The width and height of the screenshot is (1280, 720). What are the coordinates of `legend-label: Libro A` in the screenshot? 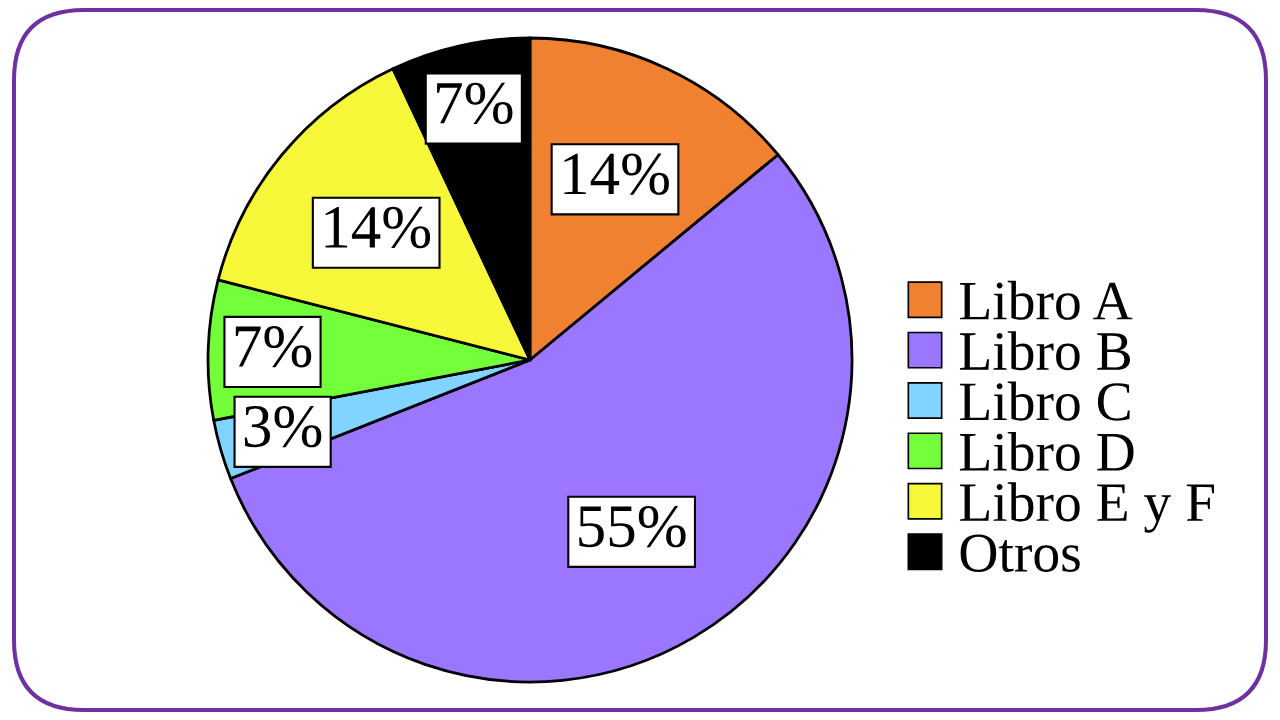 It's located at (1046, 300).